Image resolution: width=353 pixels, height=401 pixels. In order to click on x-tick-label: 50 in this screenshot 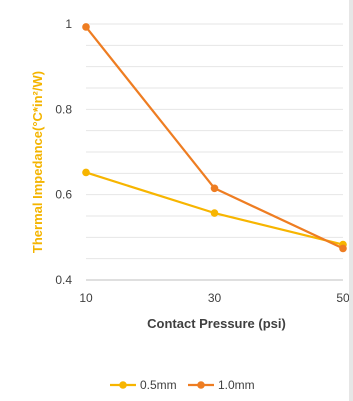, I will do `click(343, 298)`.